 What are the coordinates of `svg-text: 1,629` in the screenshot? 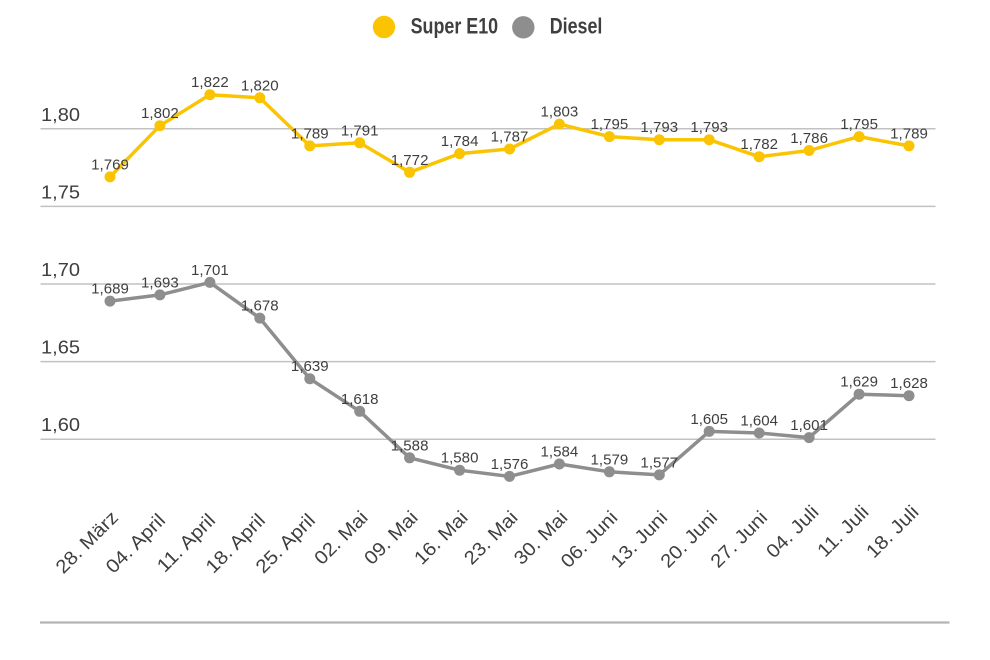 It's located at (859, 382).